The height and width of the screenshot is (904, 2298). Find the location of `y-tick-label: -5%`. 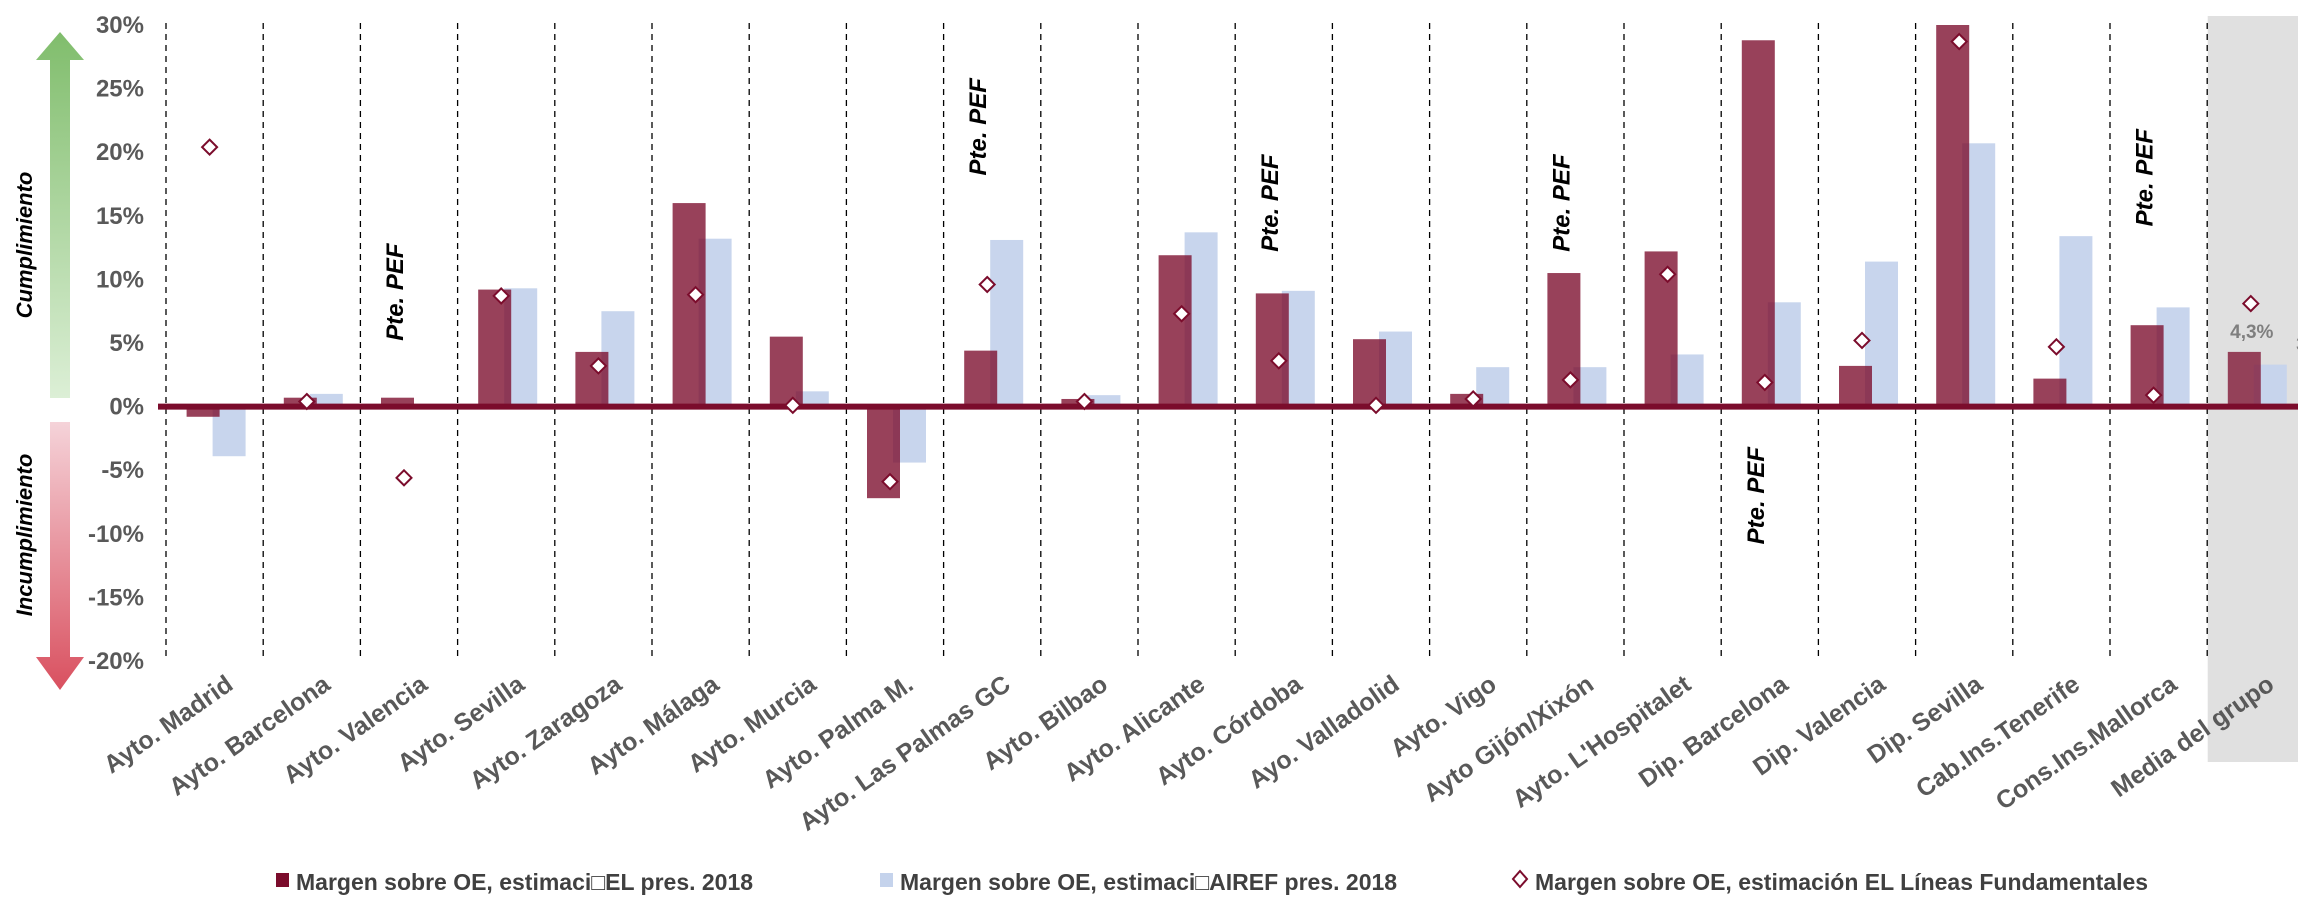

y-tick-label: -5% is located at coordinates (122, 470).